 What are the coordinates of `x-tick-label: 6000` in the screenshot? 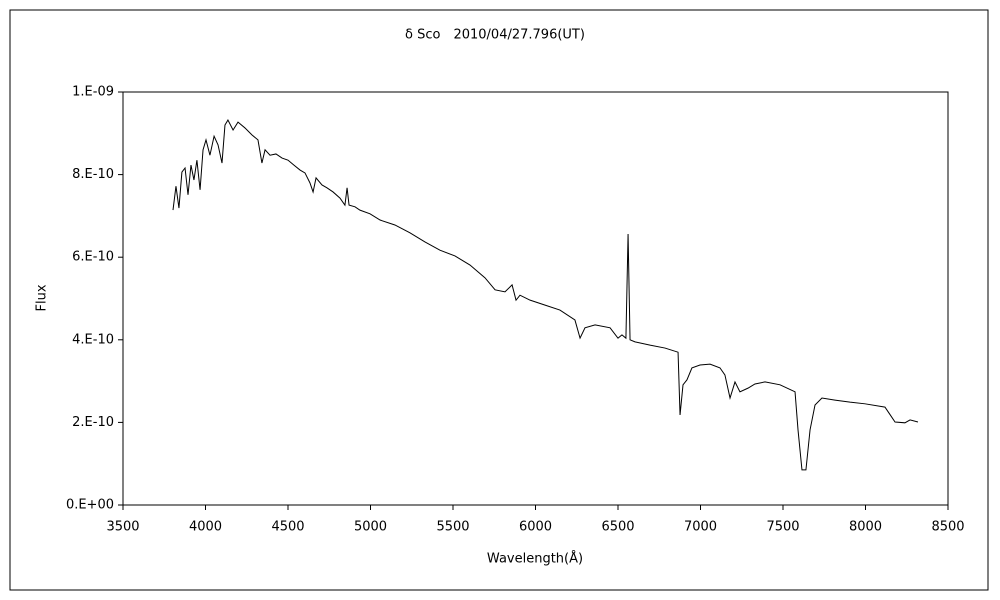 It's located at (535, 527).